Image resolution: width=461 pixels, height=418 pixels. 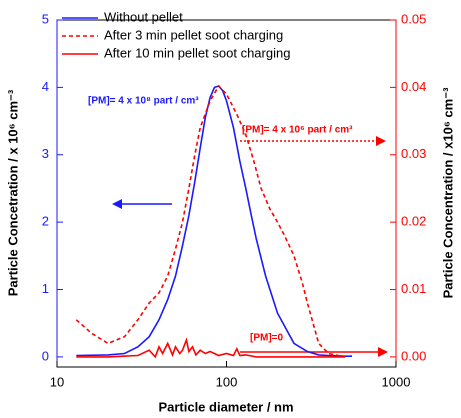 What do you see at coordinates (396, 381) in the screenshot?
I see `x-tick-label: 1000` at bounding box center [396, 381].